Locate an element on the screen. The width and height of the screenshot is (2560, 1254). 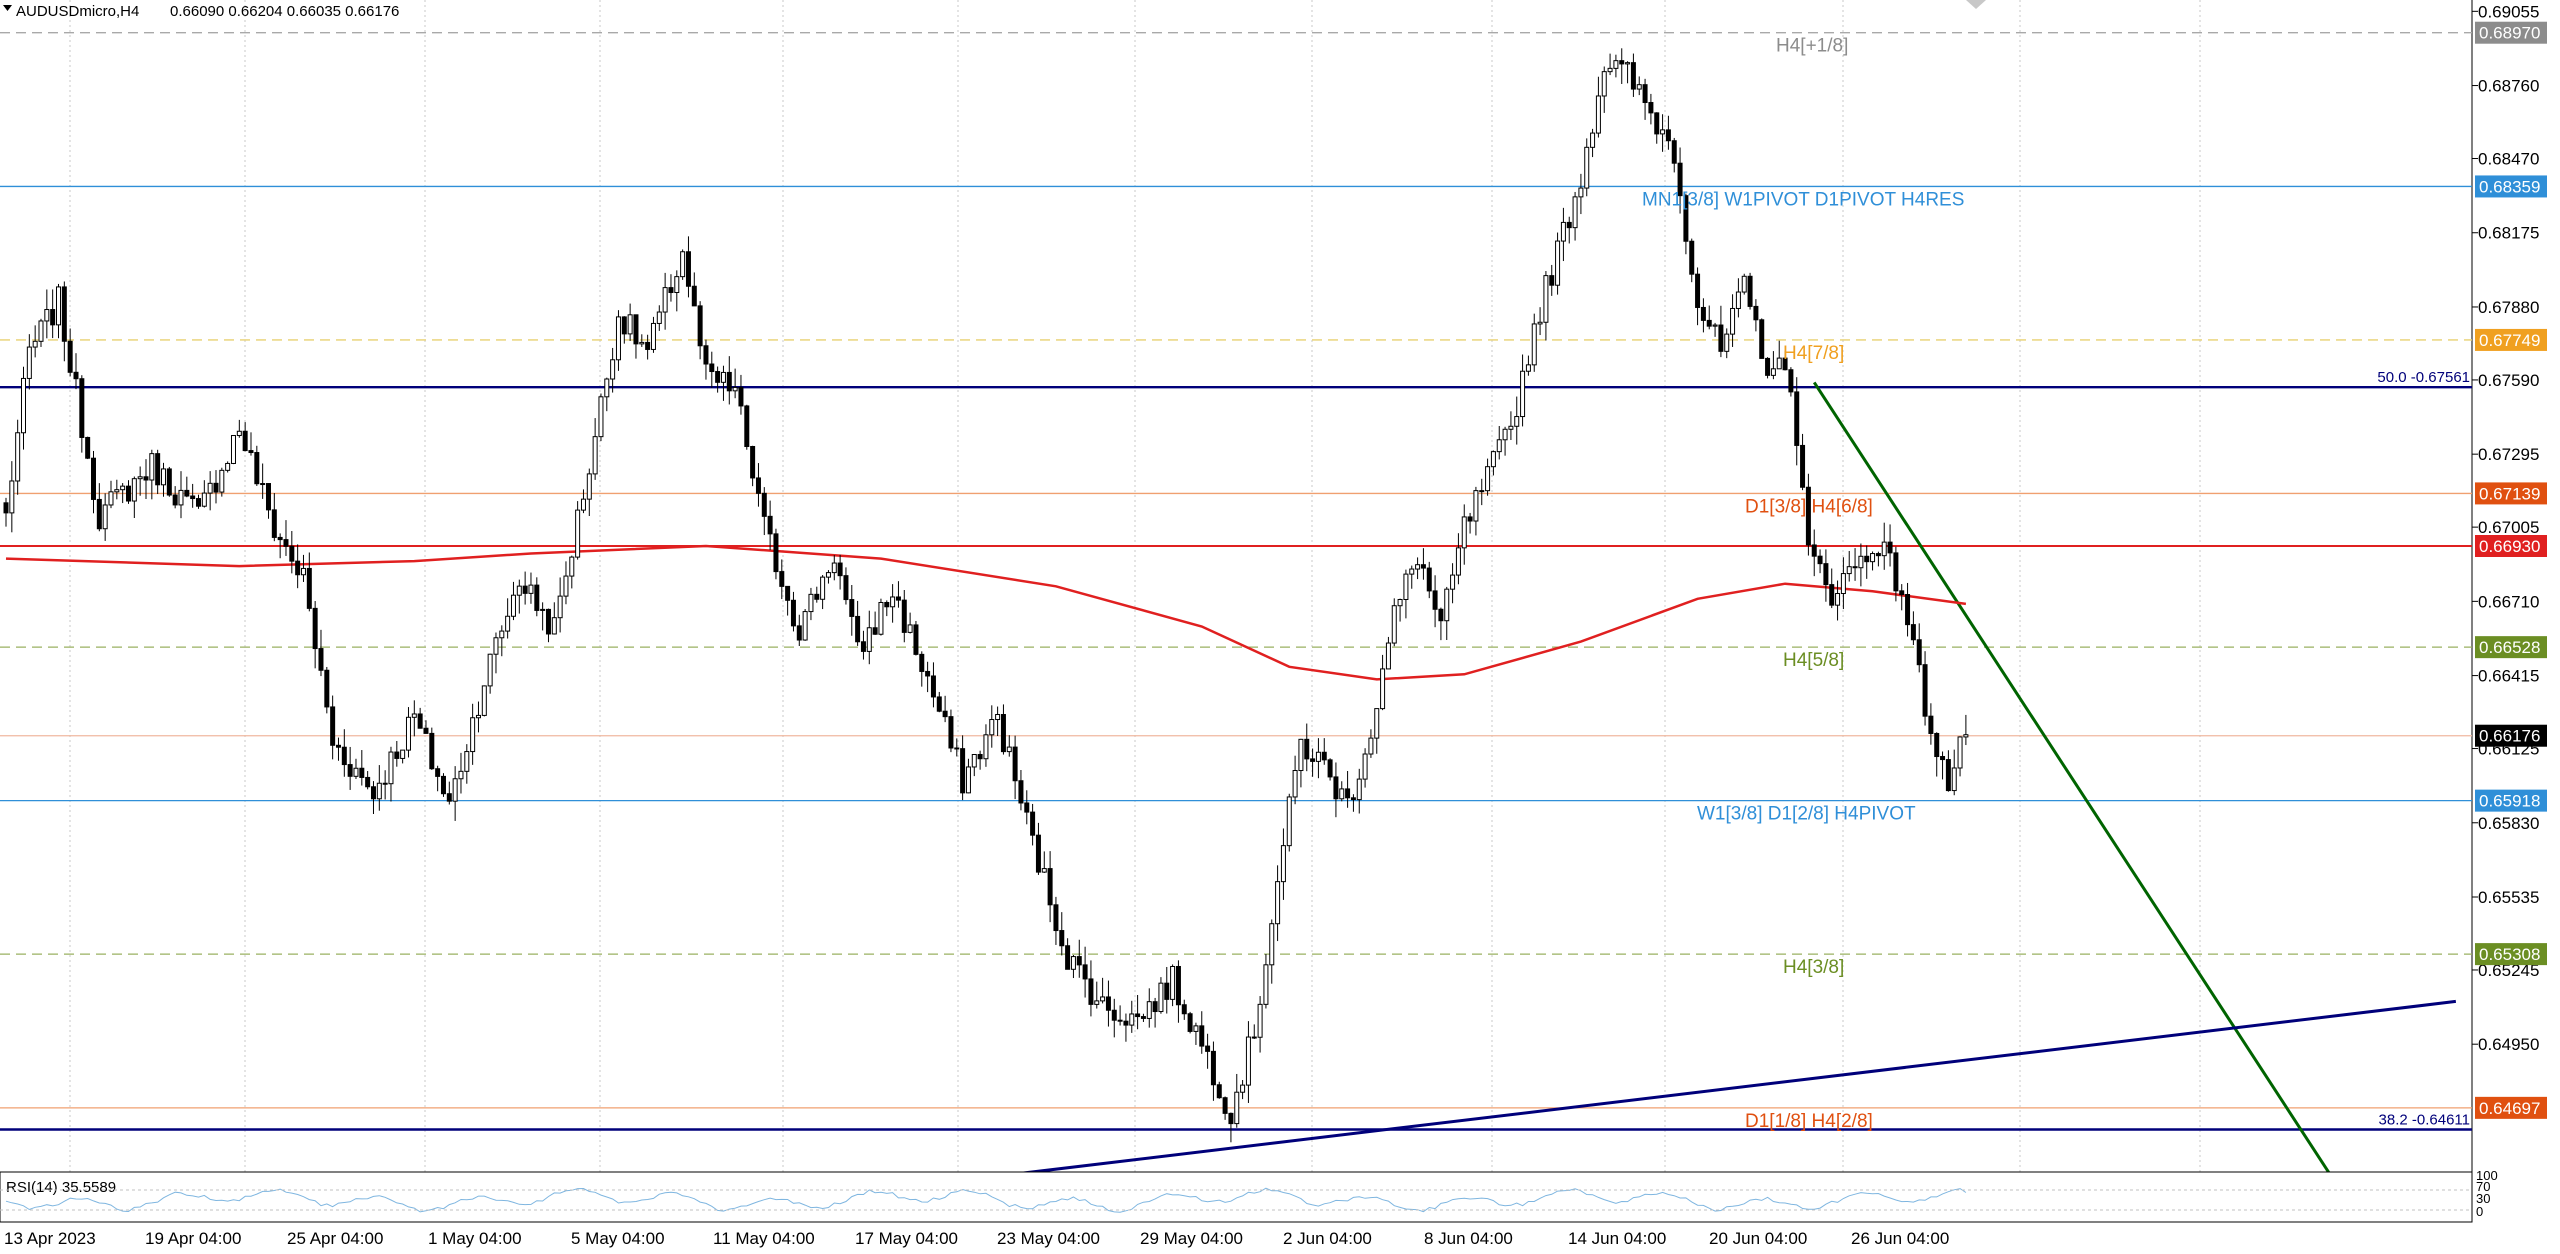
dropdown-arrow-icon is located at coordinates (7, 8).